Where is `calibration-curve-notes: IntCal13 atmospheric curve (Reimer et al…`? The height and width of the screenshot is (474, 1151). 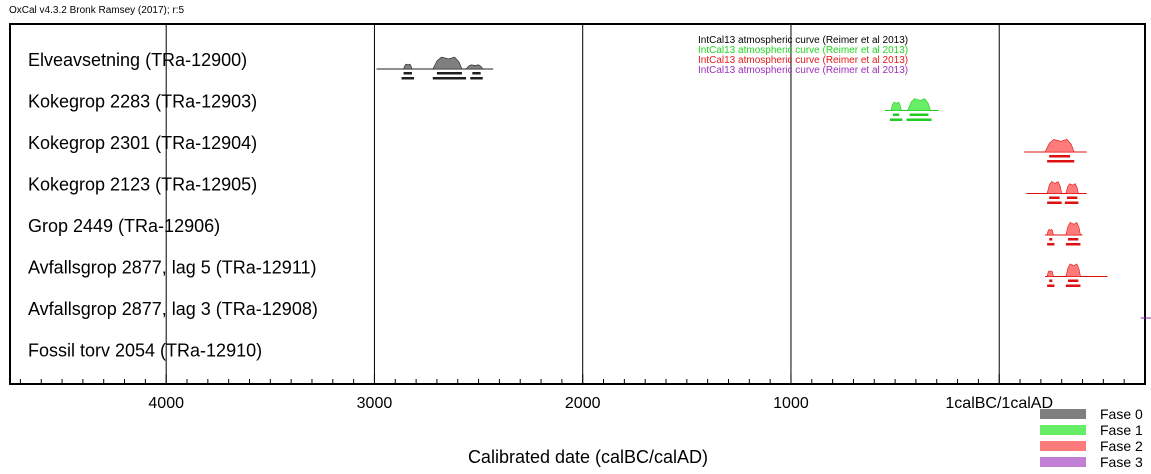
calibration-curve-notes: IntCal13 atmospheric curve (Reimer et al… is located at coordinates (803, 55).